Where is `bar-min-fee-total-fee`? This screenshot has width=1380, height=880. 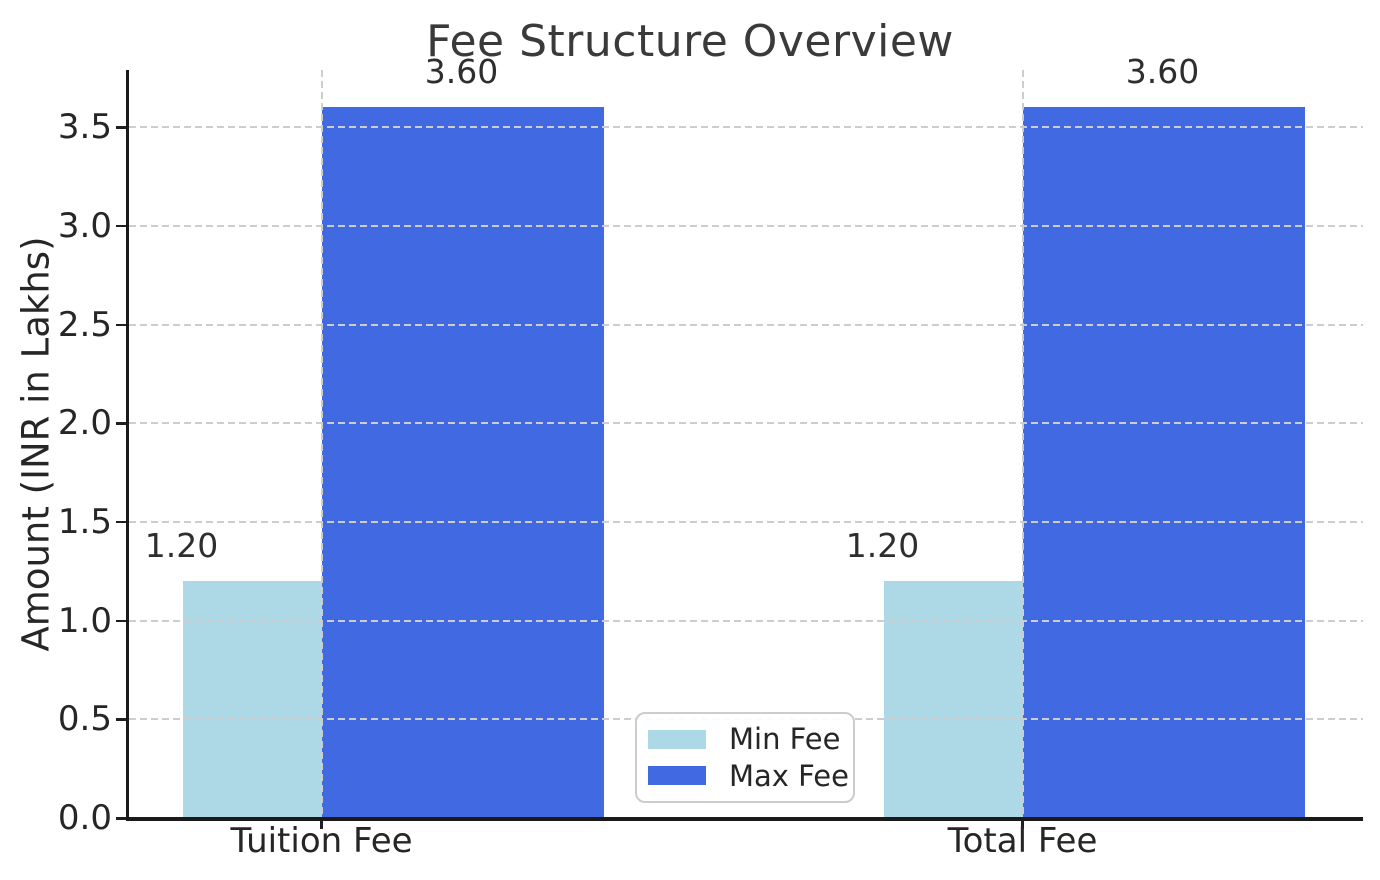 bar-min-fee-total-fee is located at coordinates (953, 699).